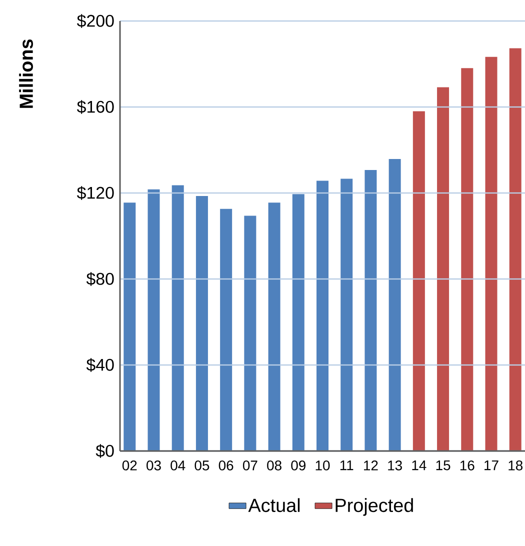  Describe the element at coordinates (395, 465) in the screenshot. I see `x-tick-label: 13` at that location.